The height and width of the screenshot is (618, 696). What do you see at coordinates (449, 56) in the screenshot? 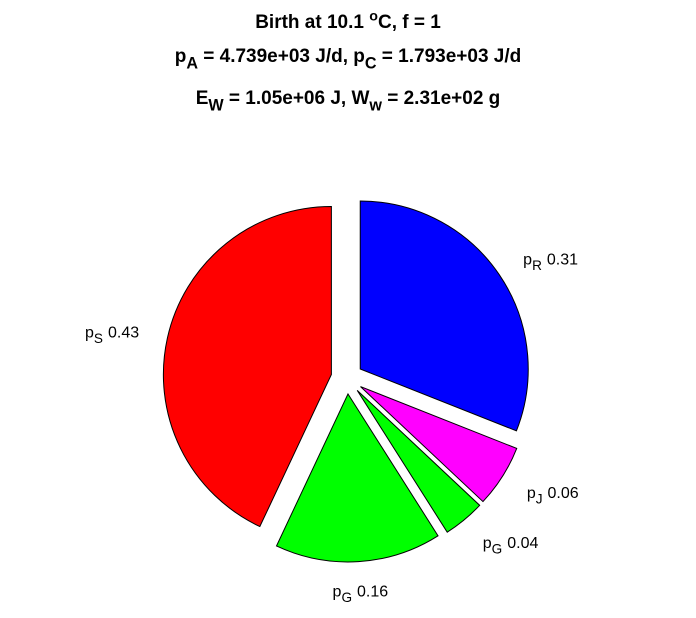
I see `text-run: = 1.793e+03 J/d` at bounding box center [449, 56].